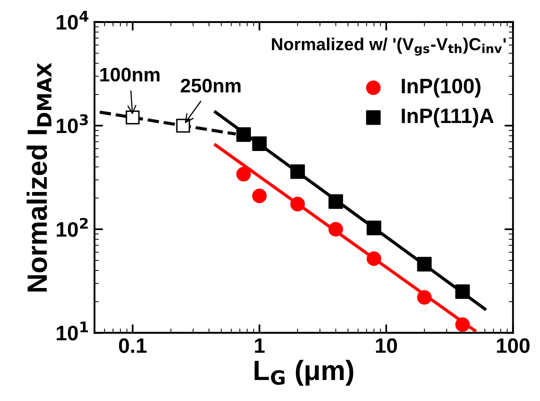 The width and height of the screenshot is (540, 401). Describe the element at coordinates (441, 88) in the screenshot. I see `legend-label: InP(100)` at that location.